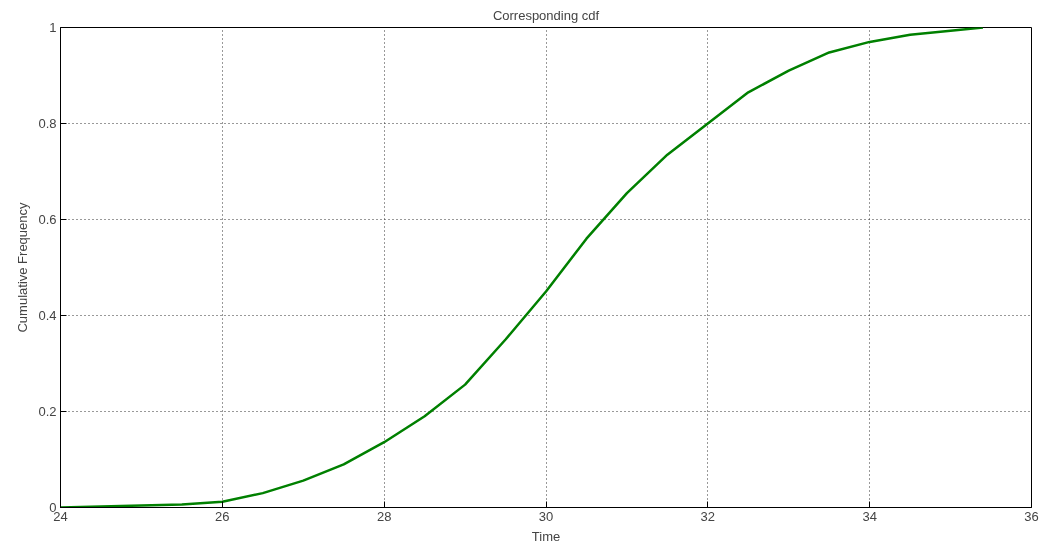 This screenshot has height=550, width=1060. Describe the element at coordinates (546, 516) in the screenshot. I see `x-tick-label: 30` at that location.